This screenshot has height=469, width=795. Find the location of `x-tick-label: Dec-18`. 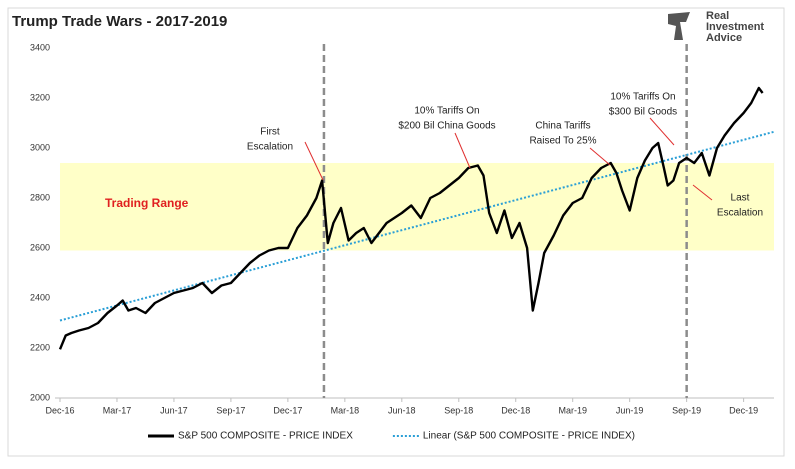

x-tick-label: Dec-18 is located at coordinates (515, 410).